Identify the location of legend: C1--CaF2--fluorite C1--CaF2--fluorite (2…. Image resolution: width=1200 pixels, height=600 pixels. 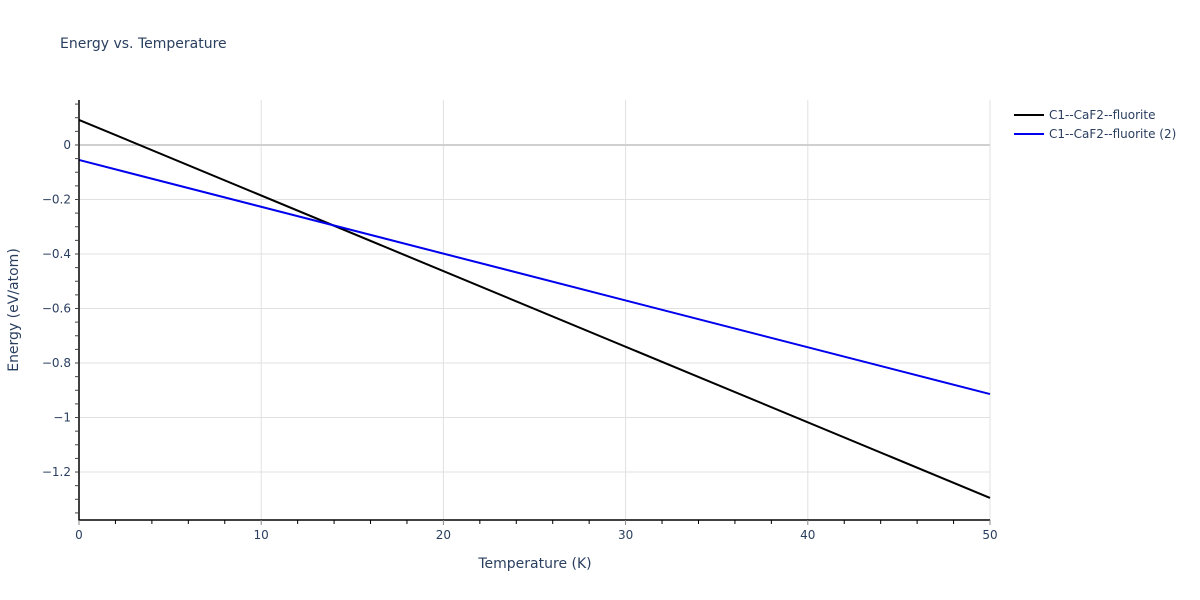
(1095, 124).